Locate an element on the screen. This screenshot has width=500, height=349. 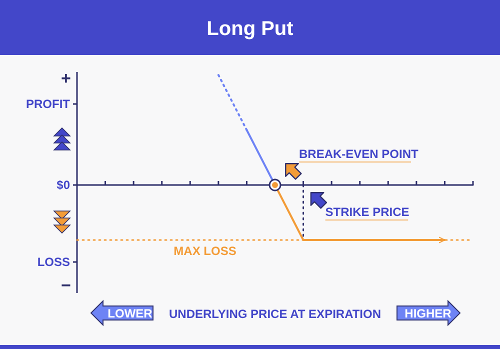
text: HIGHER is located at coordinates (428, 313).